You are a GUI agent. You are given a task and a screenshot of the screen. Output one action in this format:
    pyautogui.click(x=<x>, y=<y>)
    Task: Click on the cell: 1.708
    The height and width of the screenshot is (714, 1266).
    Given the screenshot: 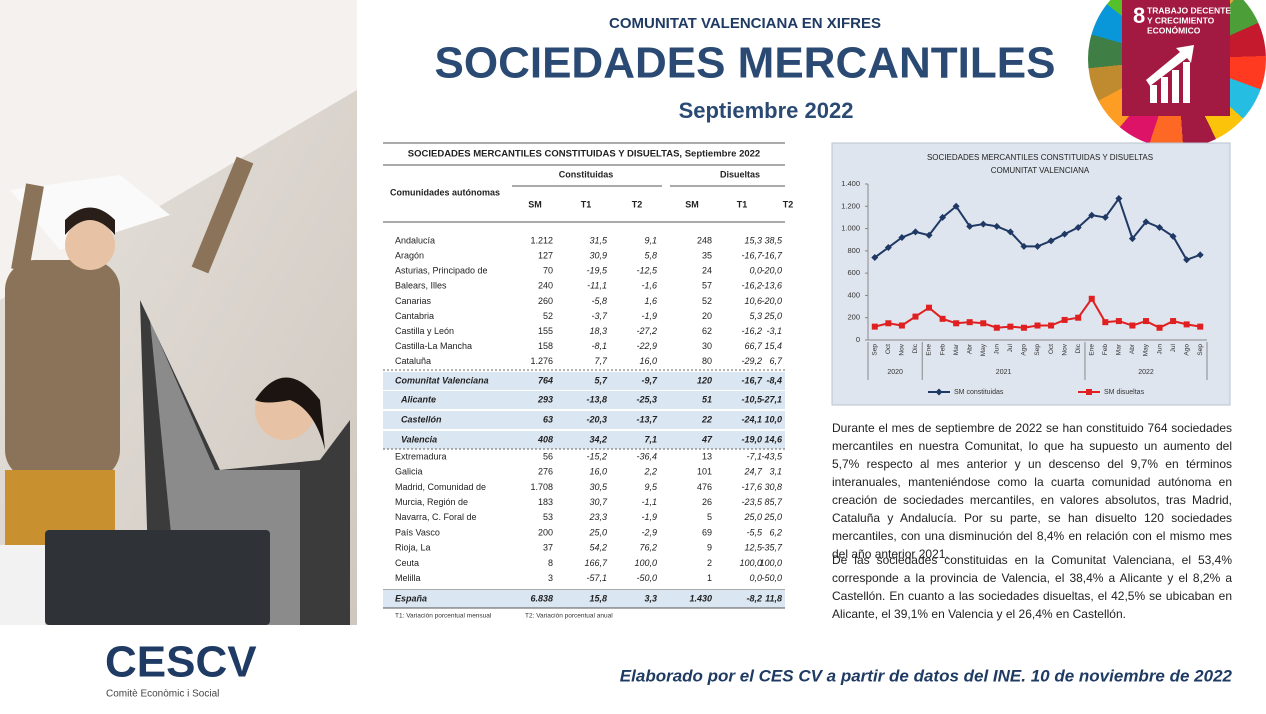 What is the action you would take?
    pyautogui.click(x=541, y=487)
    